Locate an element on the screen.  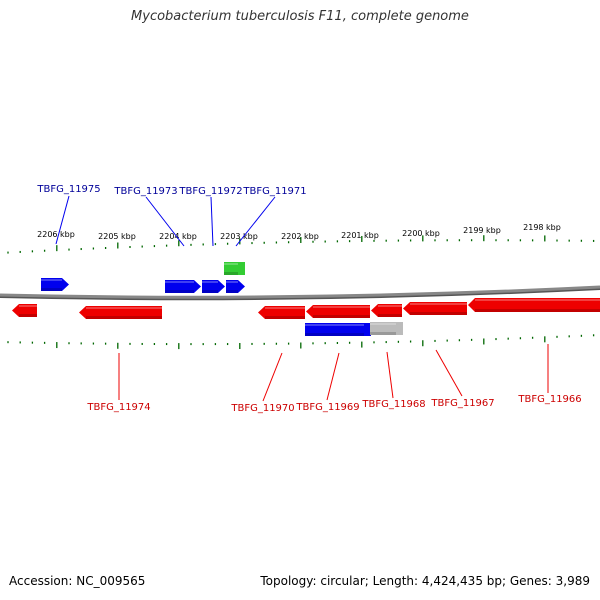
backbone-line is located at coordinates (300, 292).